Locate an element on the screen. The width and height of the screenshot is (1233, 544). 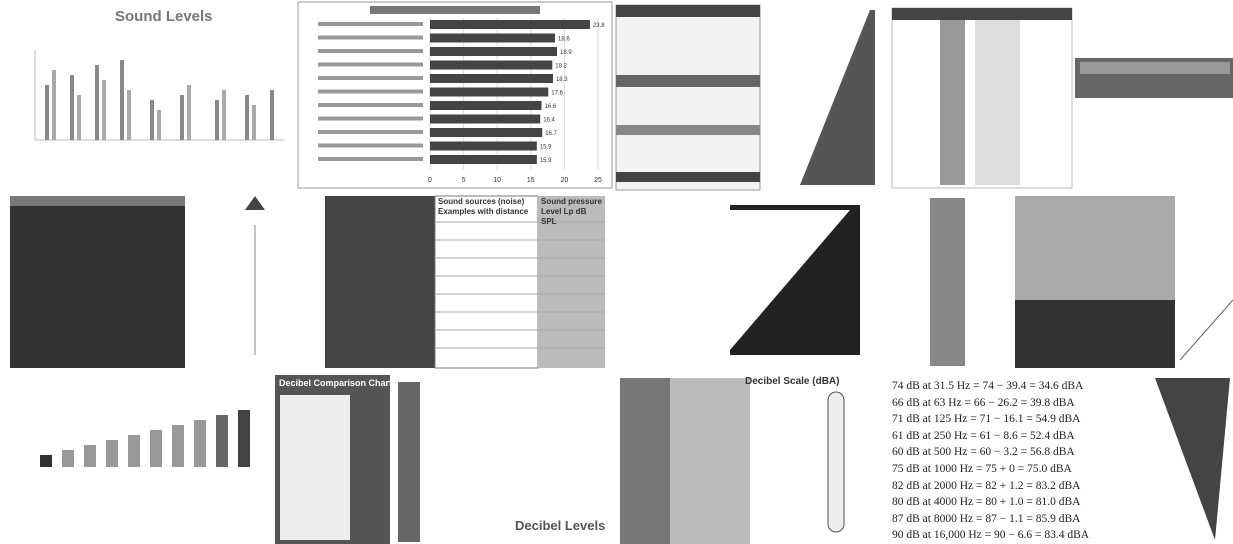
dba-line: 60 dB at 500 Hz = 60 − 3.2 = 56.8 dBA is located at coordinates (983, 452).